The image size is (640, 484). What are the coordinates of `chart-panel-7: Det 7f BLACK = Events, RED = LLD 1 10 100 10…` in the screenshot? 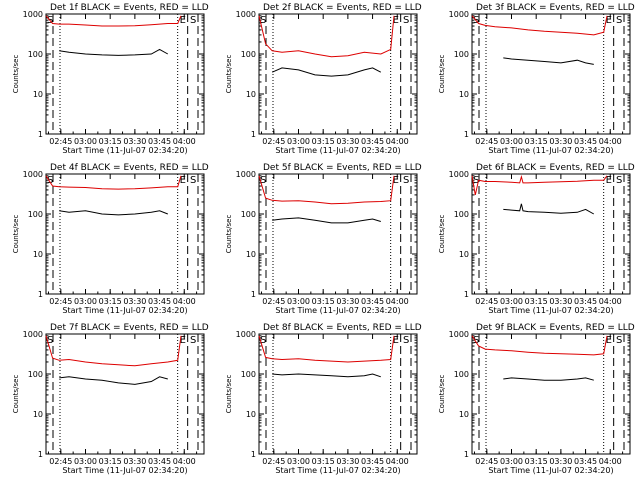 It's located at (110, 399).